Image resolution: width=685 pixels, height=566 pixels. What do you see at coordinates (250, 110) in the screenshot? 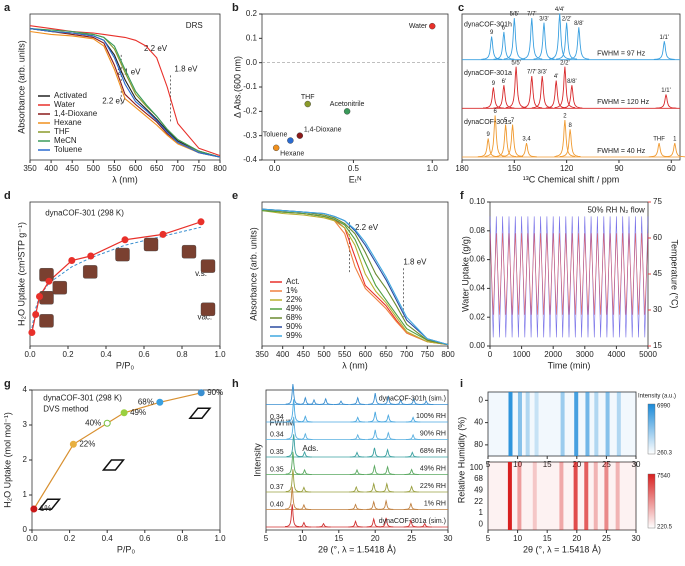
I see `y-tick-label: -0.2` at bounding box center [250, 110].